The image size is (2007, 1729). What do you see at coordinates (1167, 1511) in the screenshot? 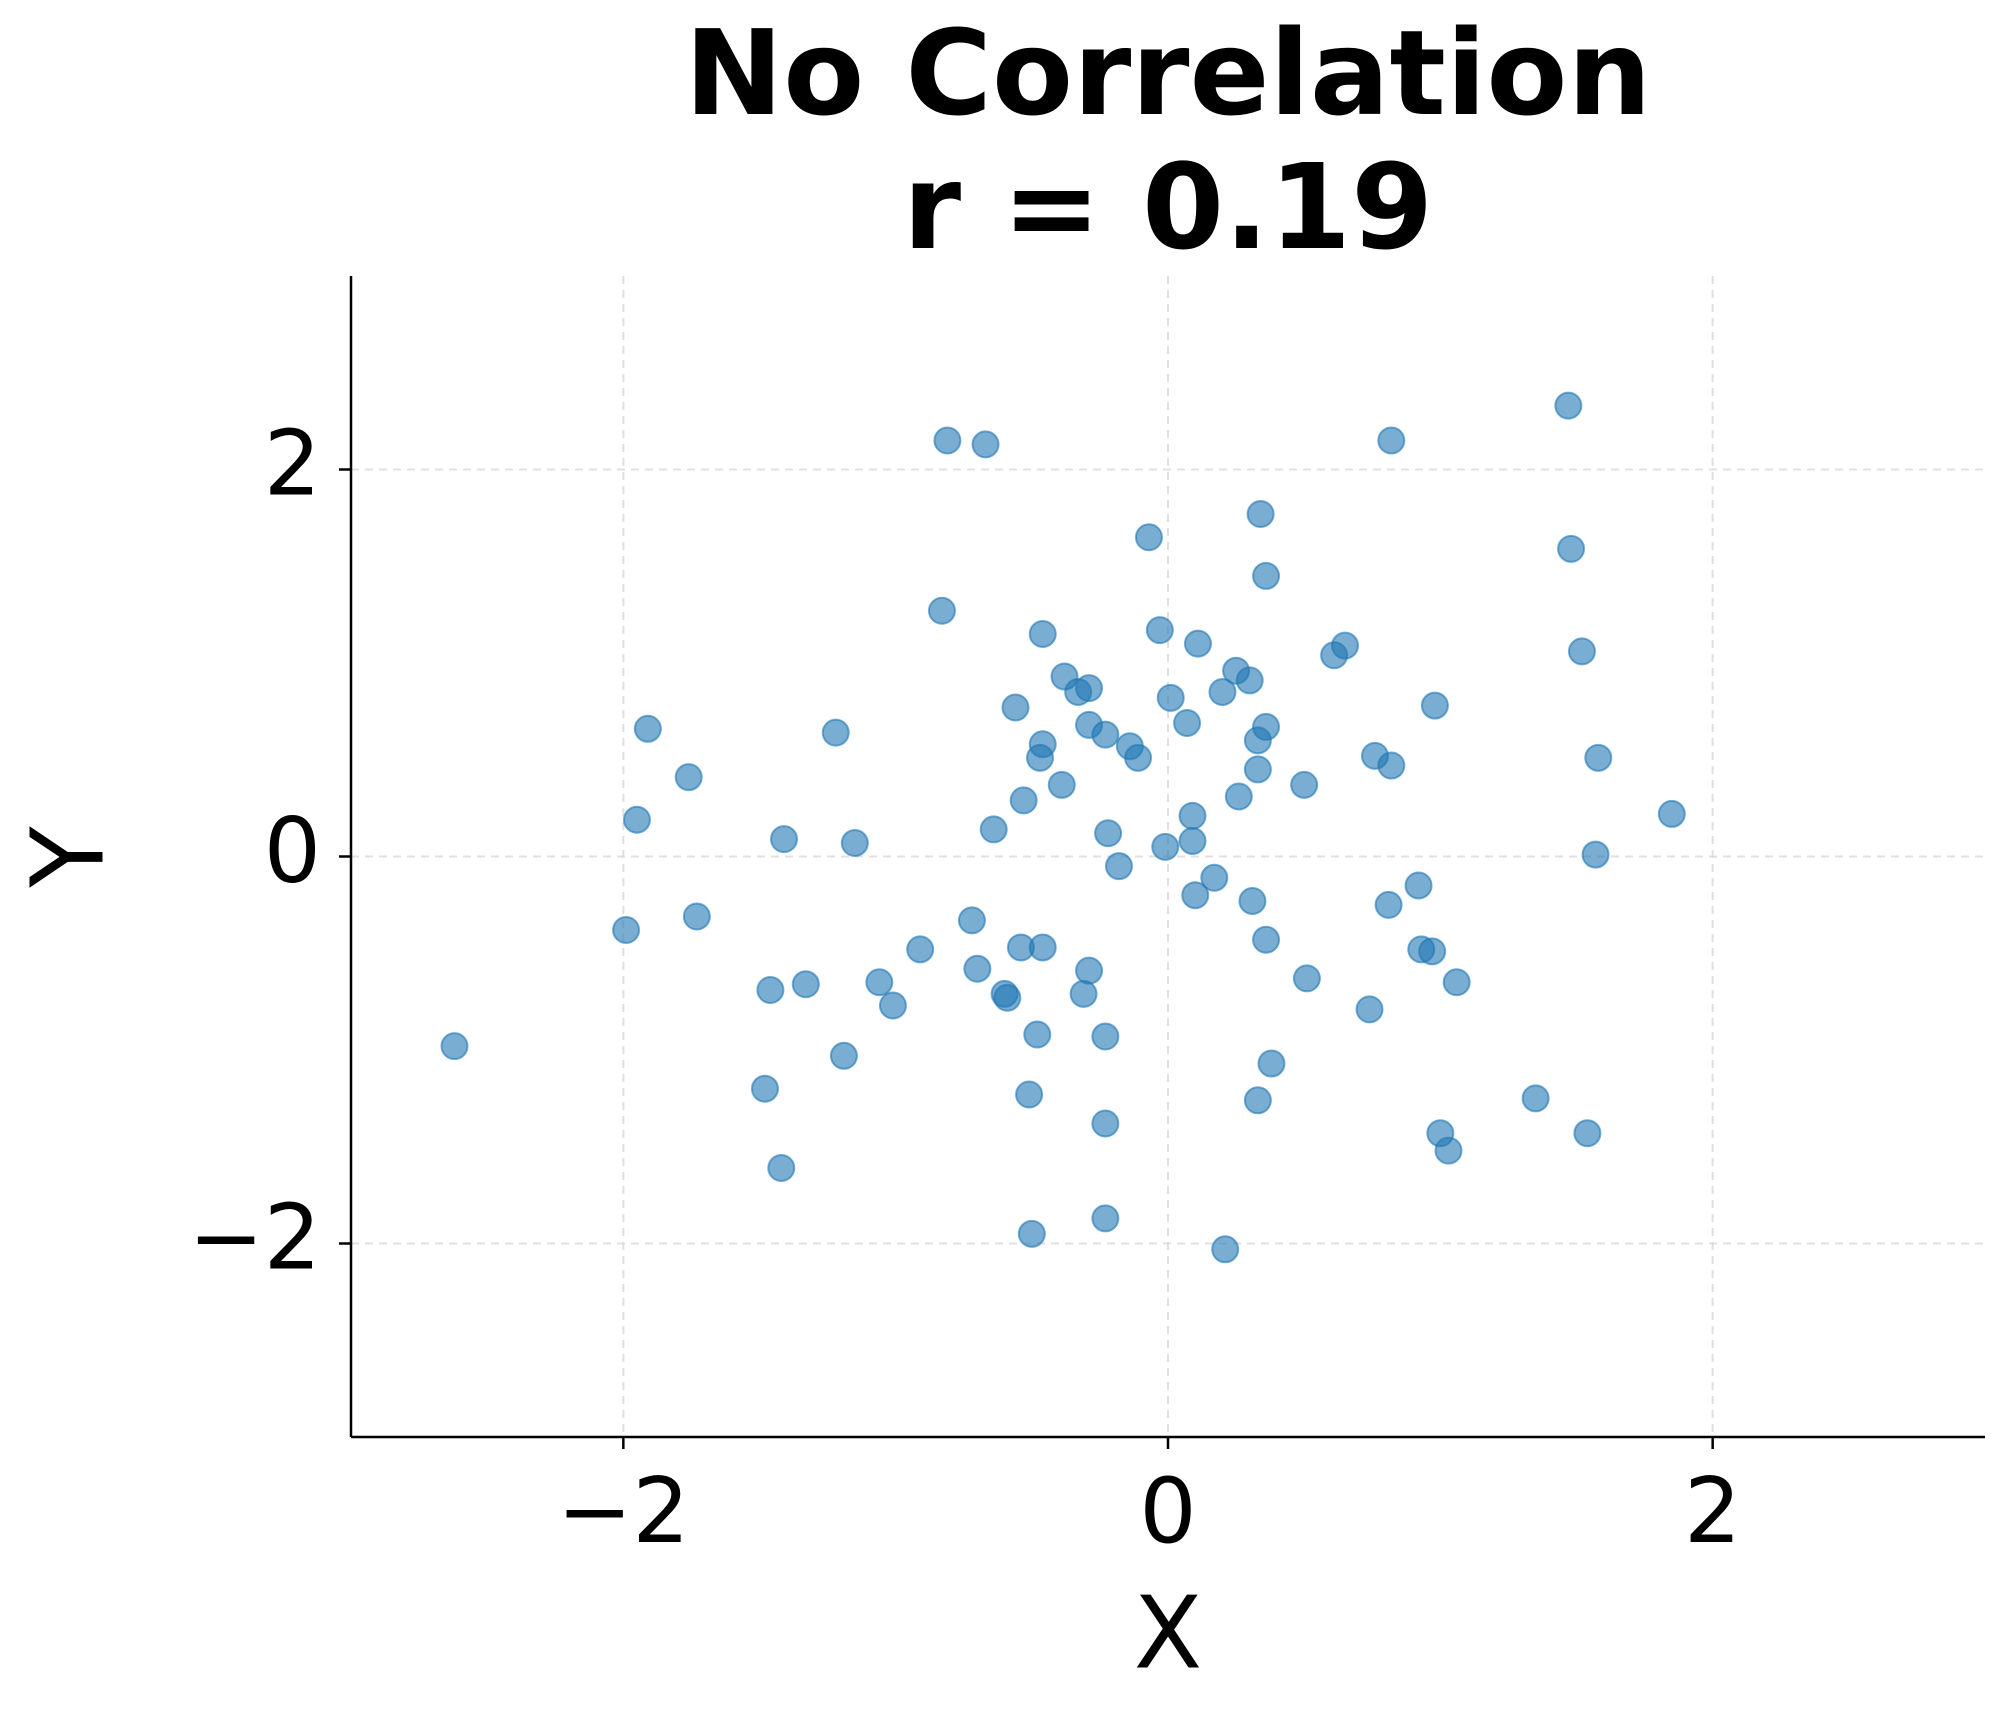
I see `x-tick-label: 0` at bounding box center [1167, 1511].